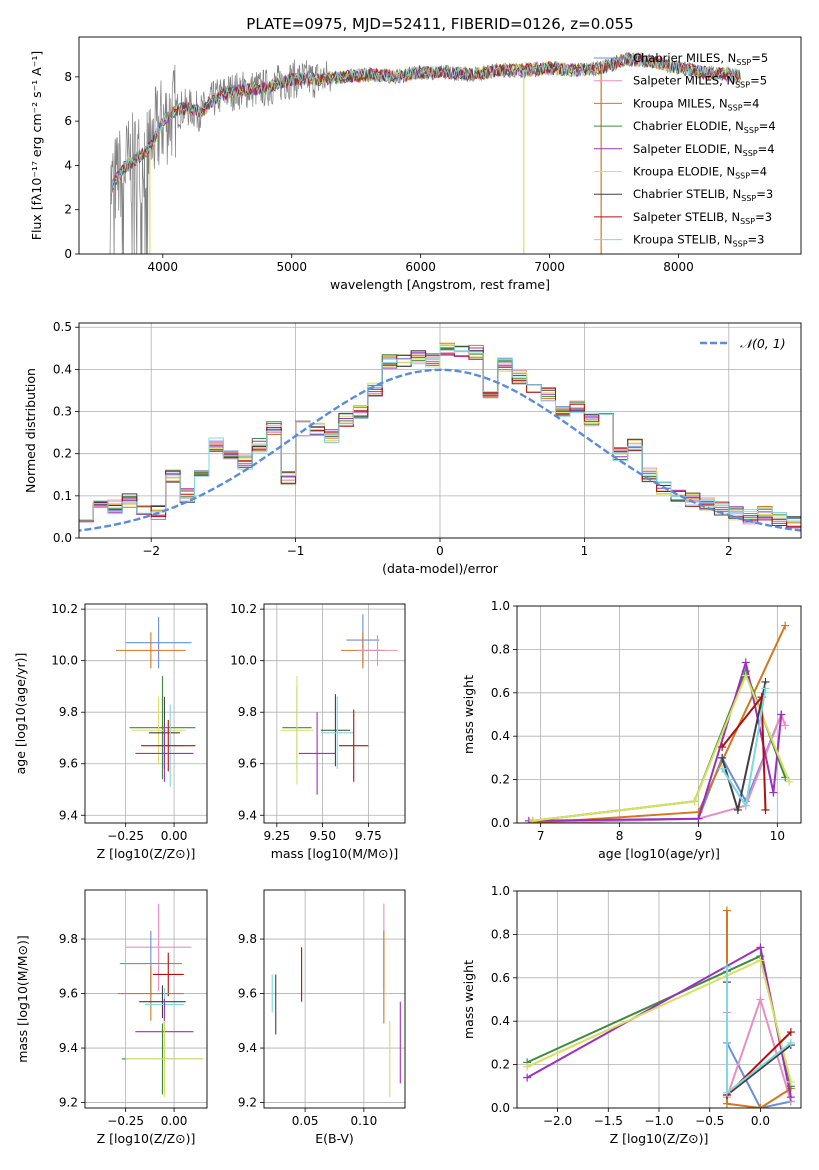  What do you see at coordinates (163, 267) in the screenshot?
I see `x-tick-label: 4000` at bounding box center [163, 267].